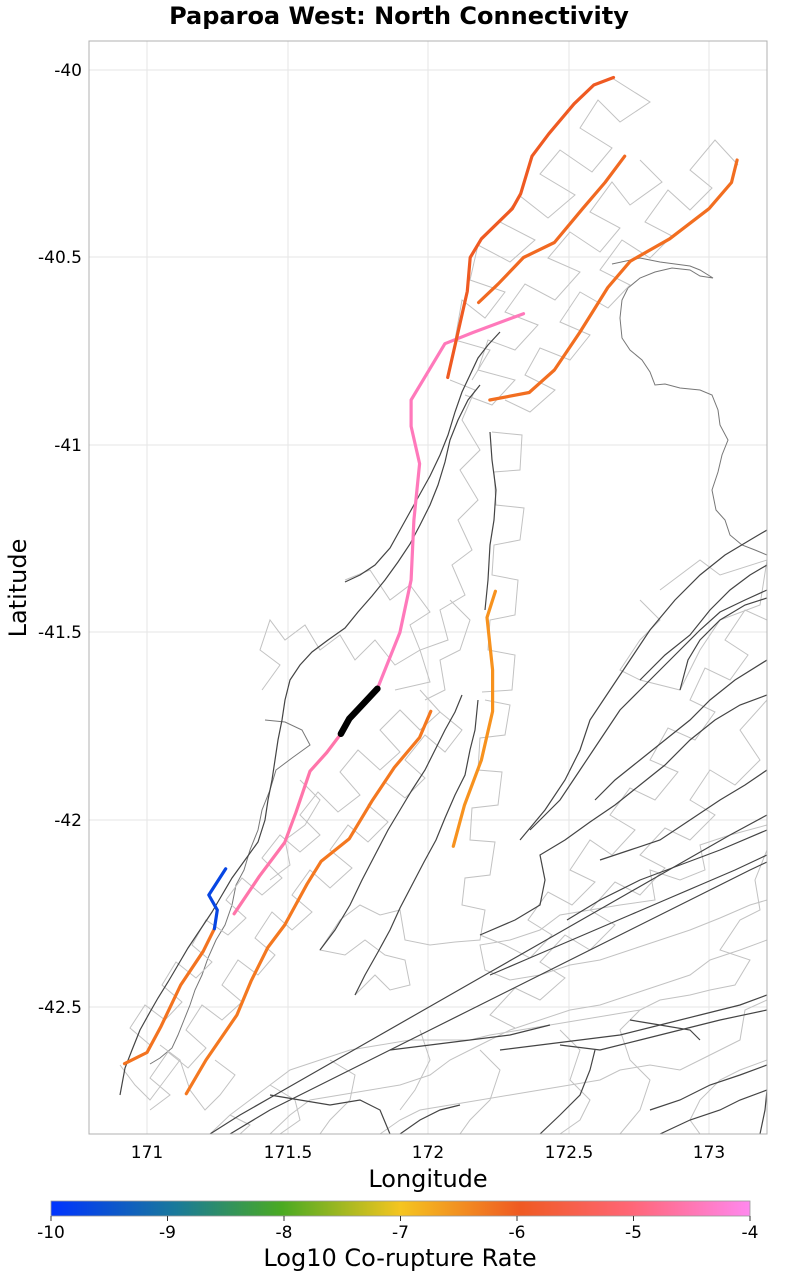 Image resolution: width=800 pixels, height=1281 pixels. What do you see at coordinates (400, 1208) in the screenshot?
I see `colorbar-gradient` at bounding box center [400, 1208].